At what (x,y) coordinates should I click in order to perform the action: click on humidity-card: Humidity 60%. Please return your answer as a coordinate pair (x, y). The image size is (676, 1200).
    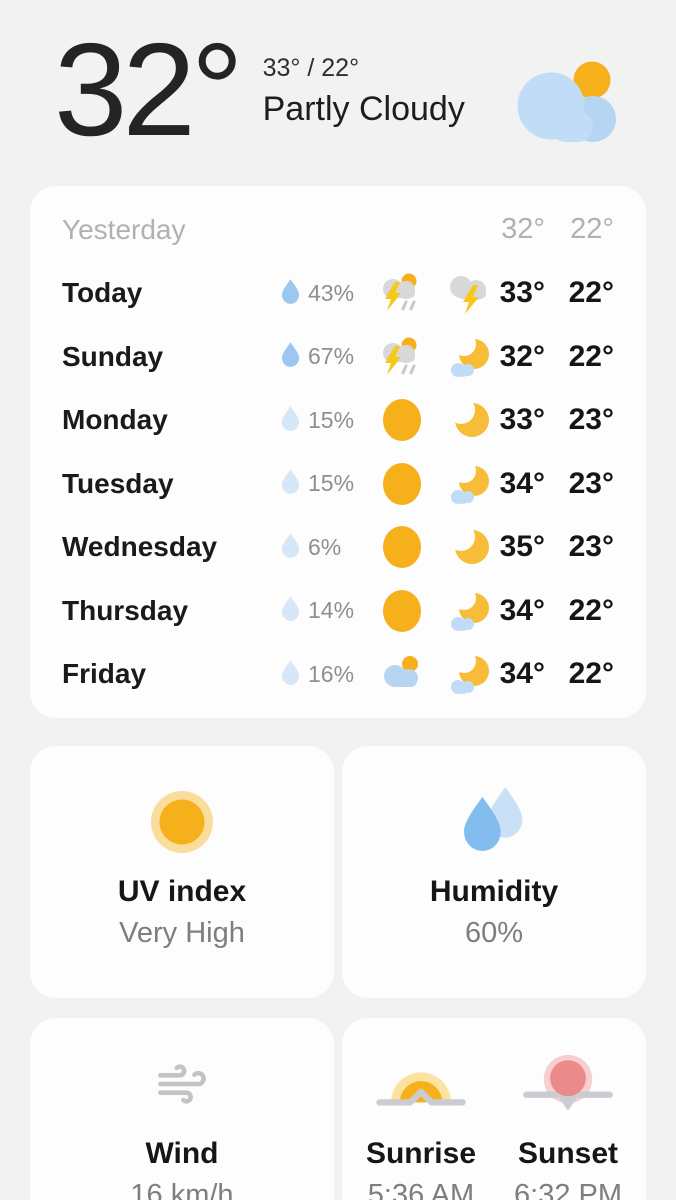
    Looking at the image, I should click on (494, 872).